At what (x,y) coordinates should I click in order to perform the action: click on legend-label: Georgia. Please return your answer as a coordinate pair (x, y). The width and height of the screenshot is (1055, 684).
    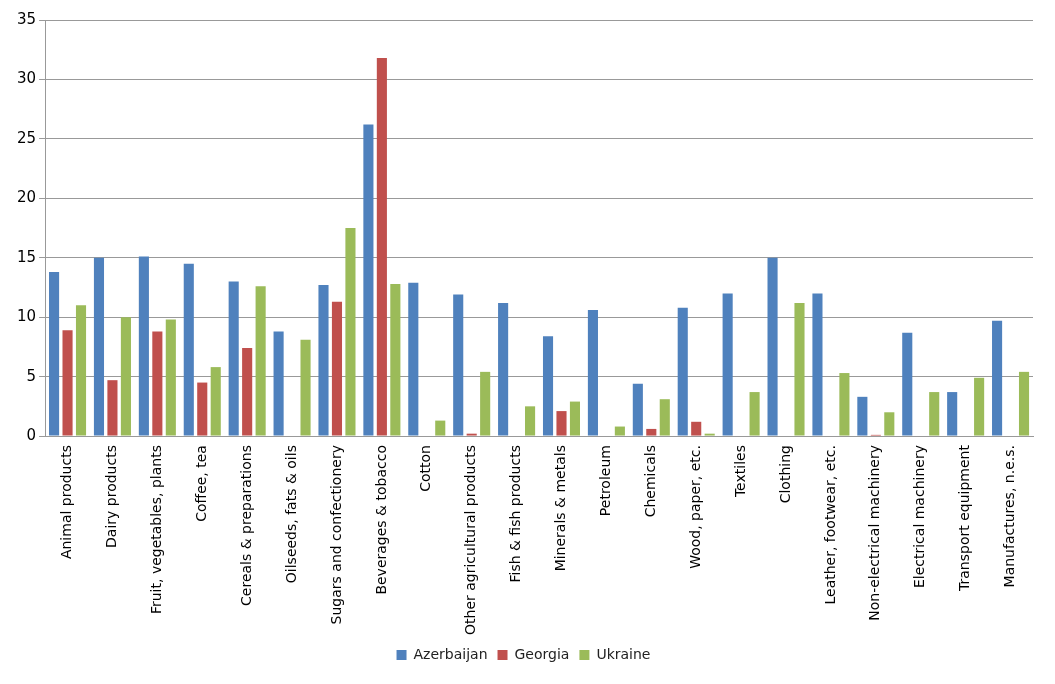
    Looking at the image, I should click on (542, 653).